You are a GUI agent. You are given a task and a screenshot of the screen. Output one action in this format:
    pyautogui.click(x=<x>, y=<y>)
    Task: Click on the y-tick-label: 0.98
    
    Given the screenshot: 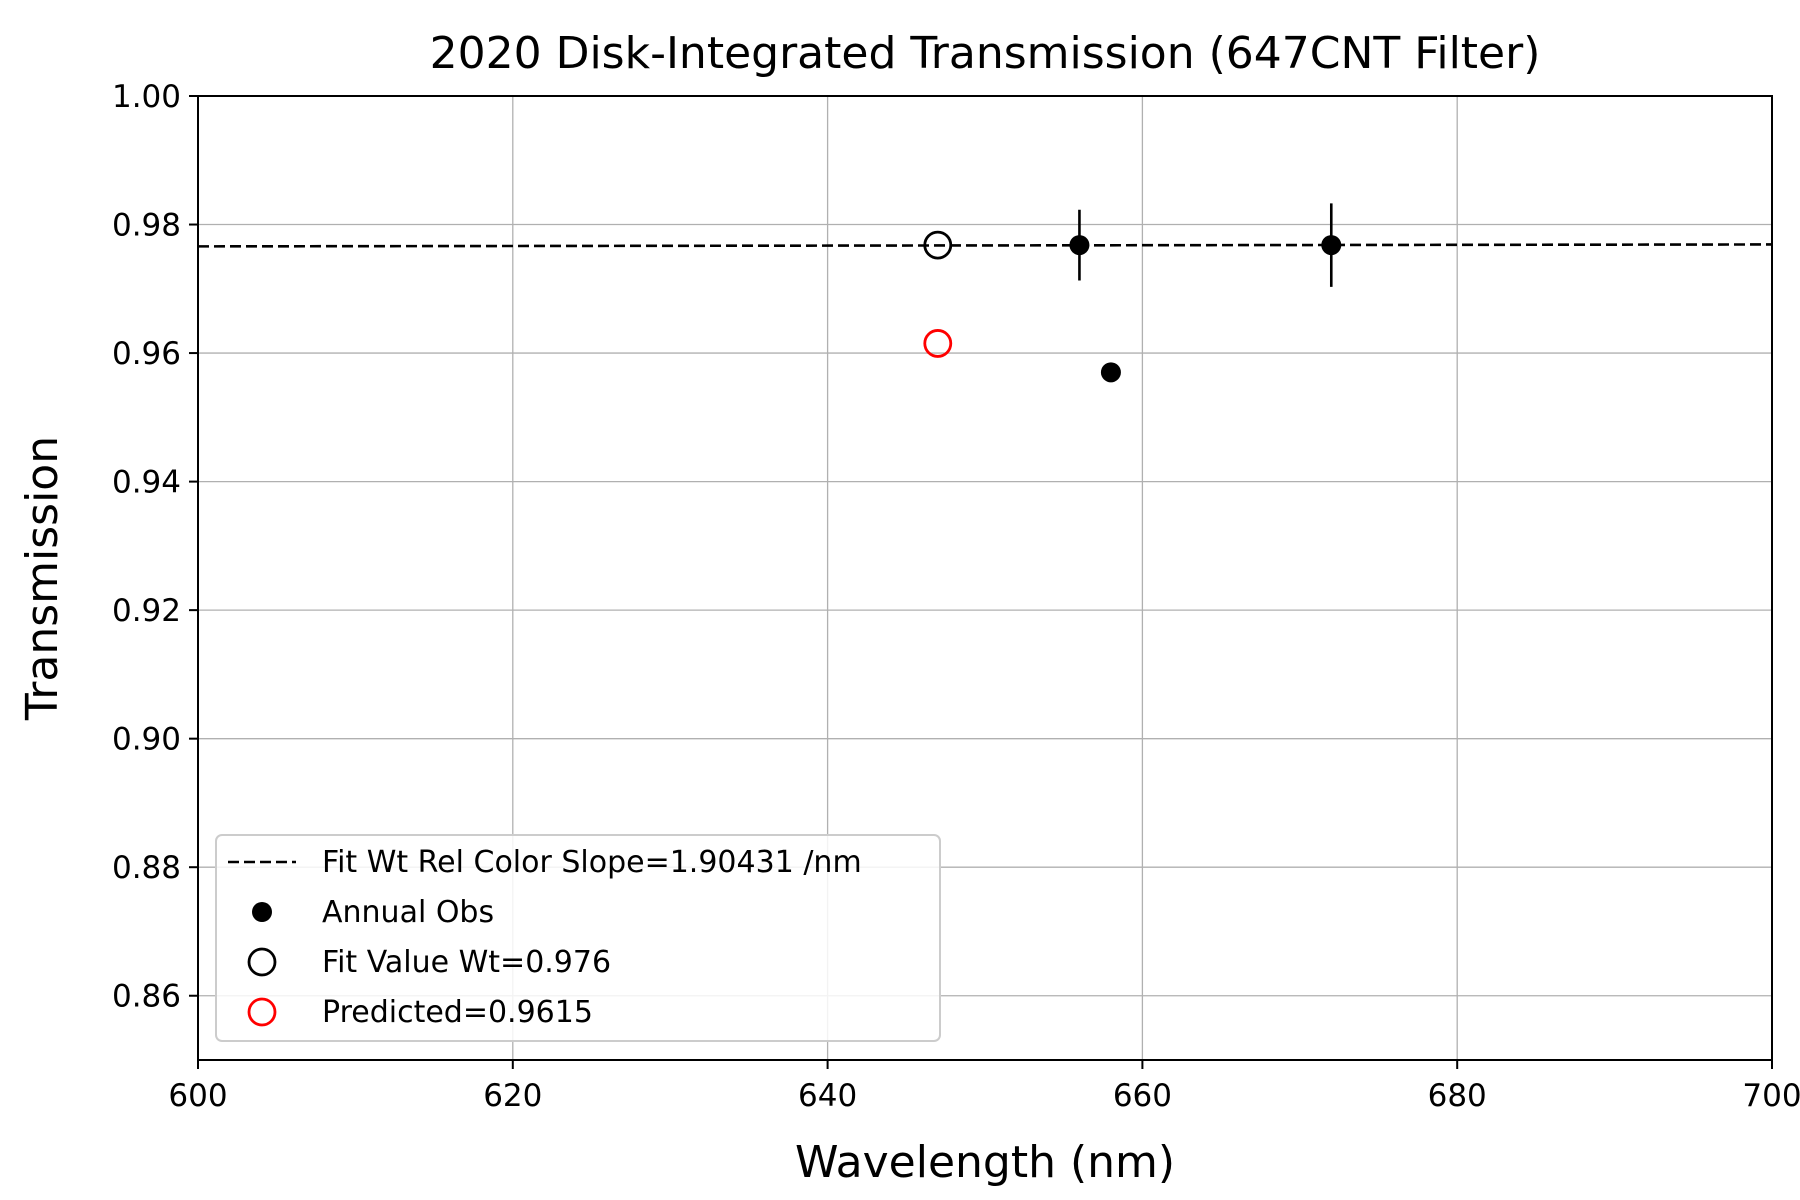 What is the action you would take?
    pyautogui.click(x=146, y=226)
    